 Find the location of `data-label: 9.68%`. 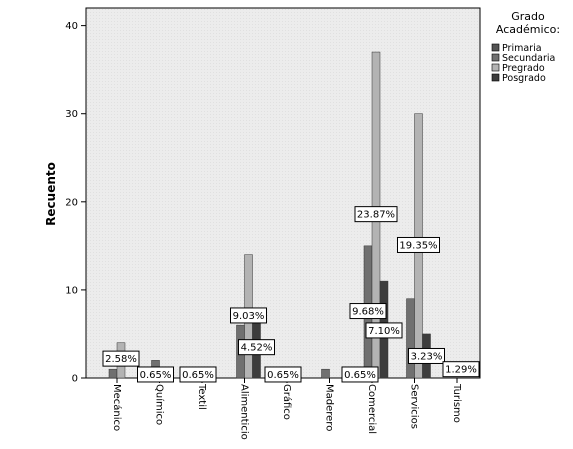

data-label: 9.68% is located at coordinates (368, 311).